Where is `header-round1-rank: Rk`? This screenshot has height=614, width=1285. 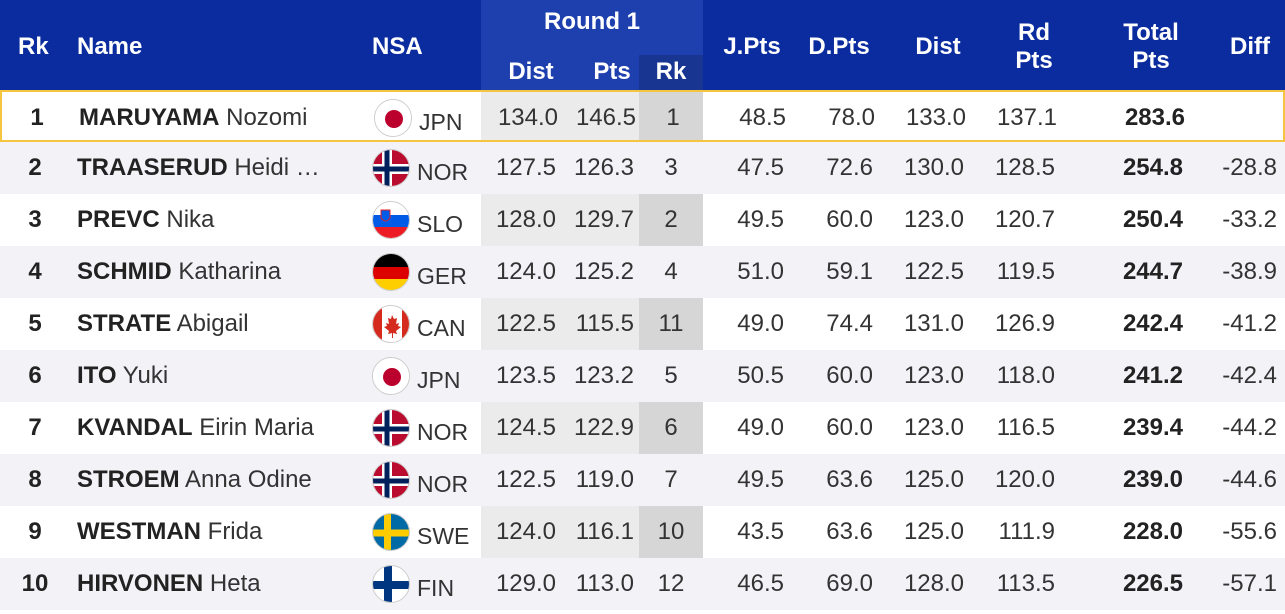 header-round1-rank: Rk is located at coordinates (671, 71).